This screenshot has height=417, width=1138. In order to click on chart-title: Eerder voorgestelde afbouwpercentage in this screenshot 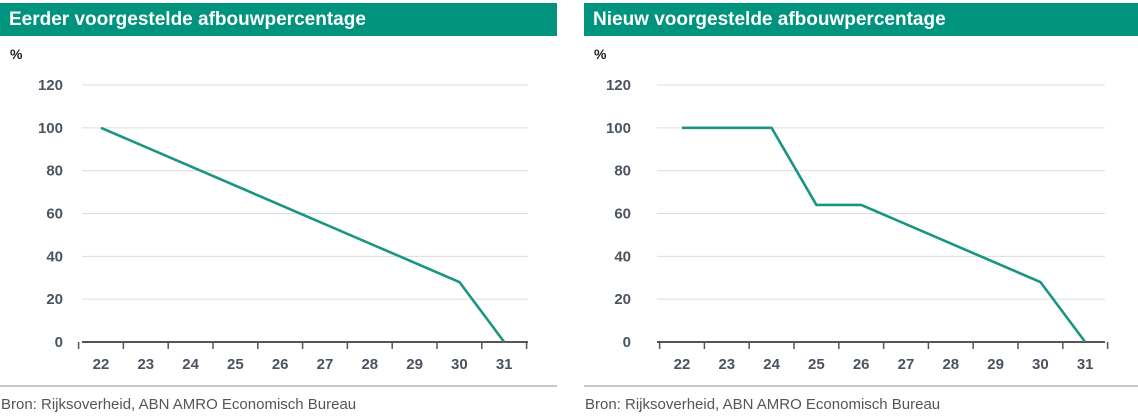, I will do `click(278, 19)`.